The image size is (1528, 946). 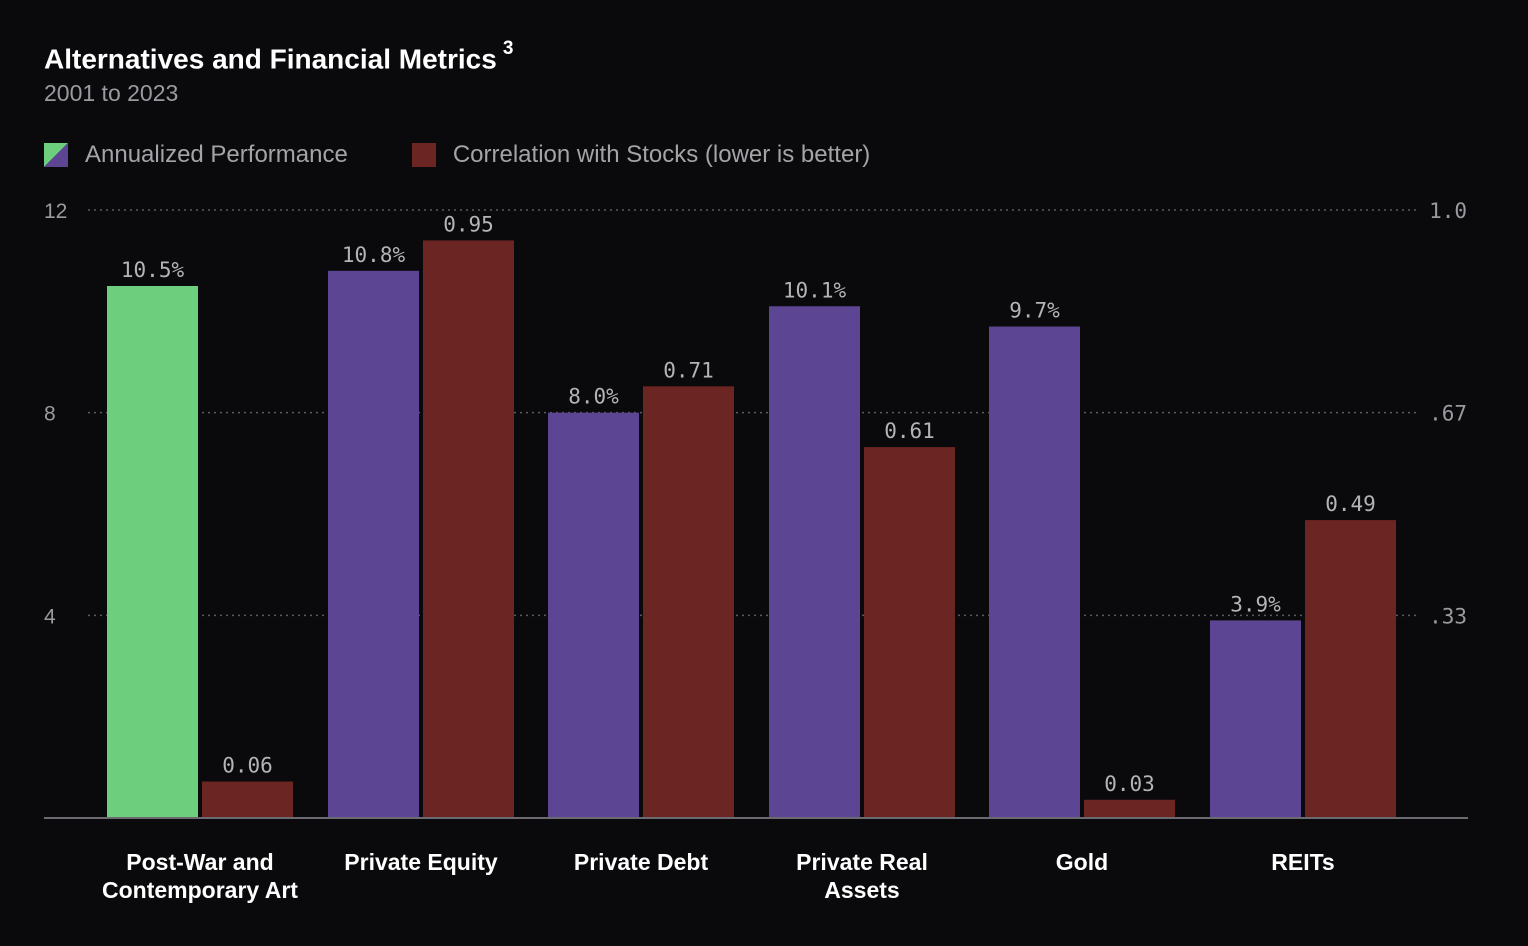 I want to click on right-axis-tick-label: .67, so click(x=1448, y=413).